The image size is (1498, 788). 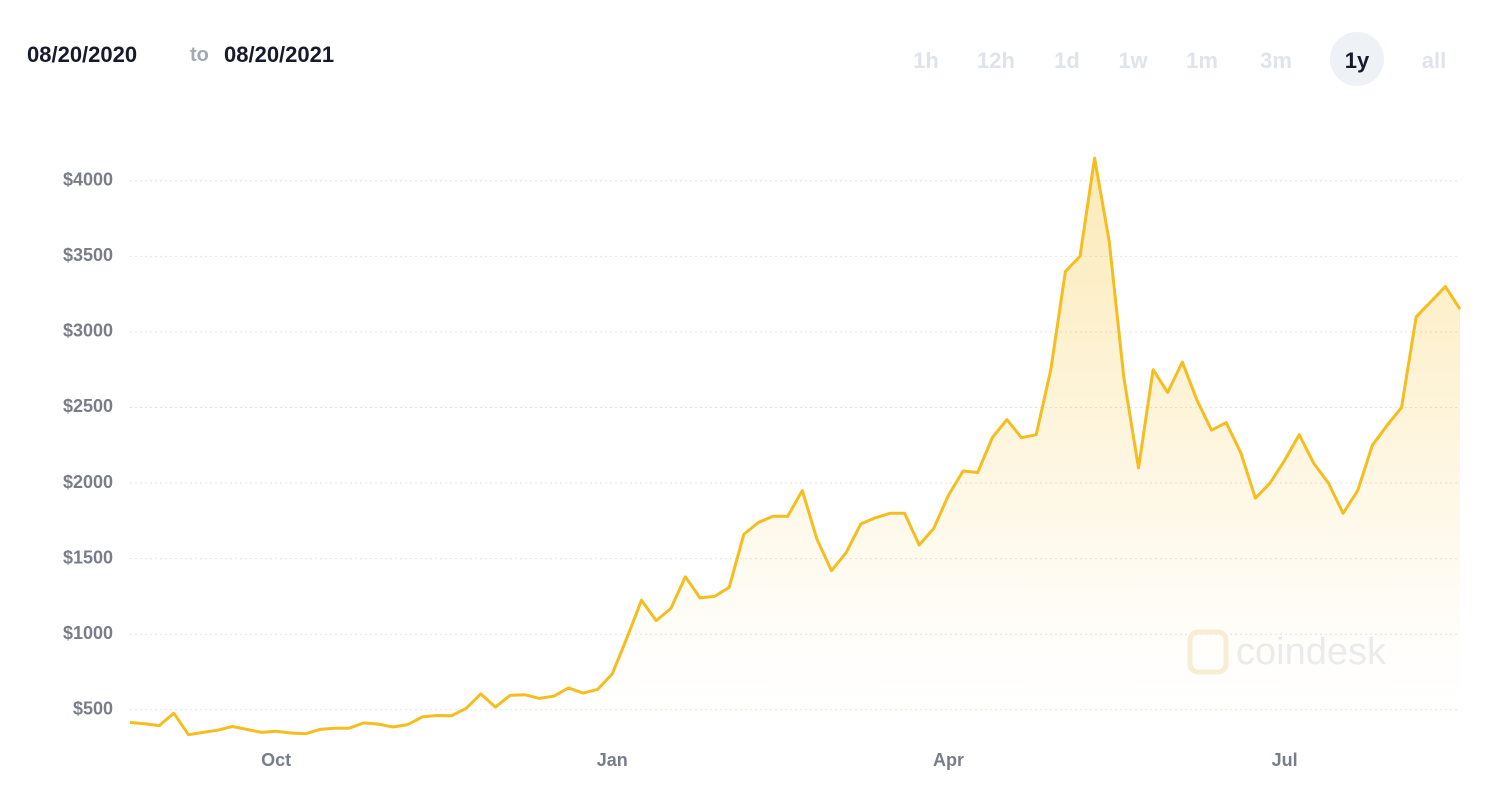 What do you see at coordinates (88, 255) in the screenshot?
I see `y-tick-label: $3500` at bounding box center [88, 255].